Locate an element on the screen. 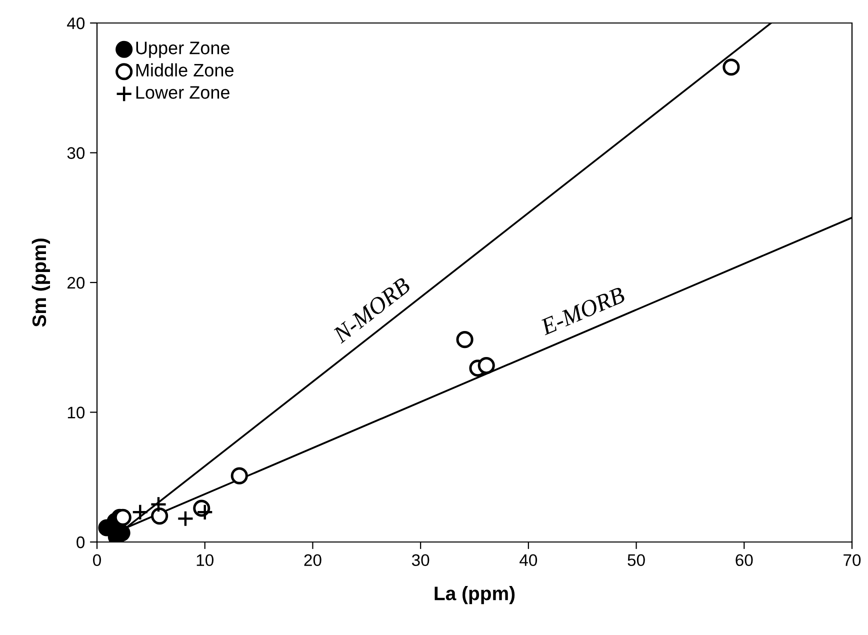 Image resolution: width=868 pixels, height=635 pixels. y-axis-title: Sm (ppm) is located at coordinates (41, 282).